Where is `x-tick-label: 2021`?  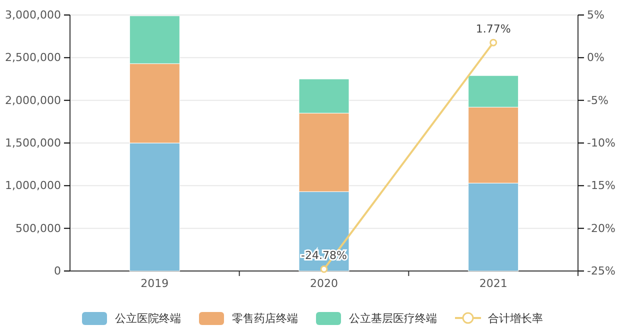 x-tick-label: 2021 is located at coordinates (493, 283).